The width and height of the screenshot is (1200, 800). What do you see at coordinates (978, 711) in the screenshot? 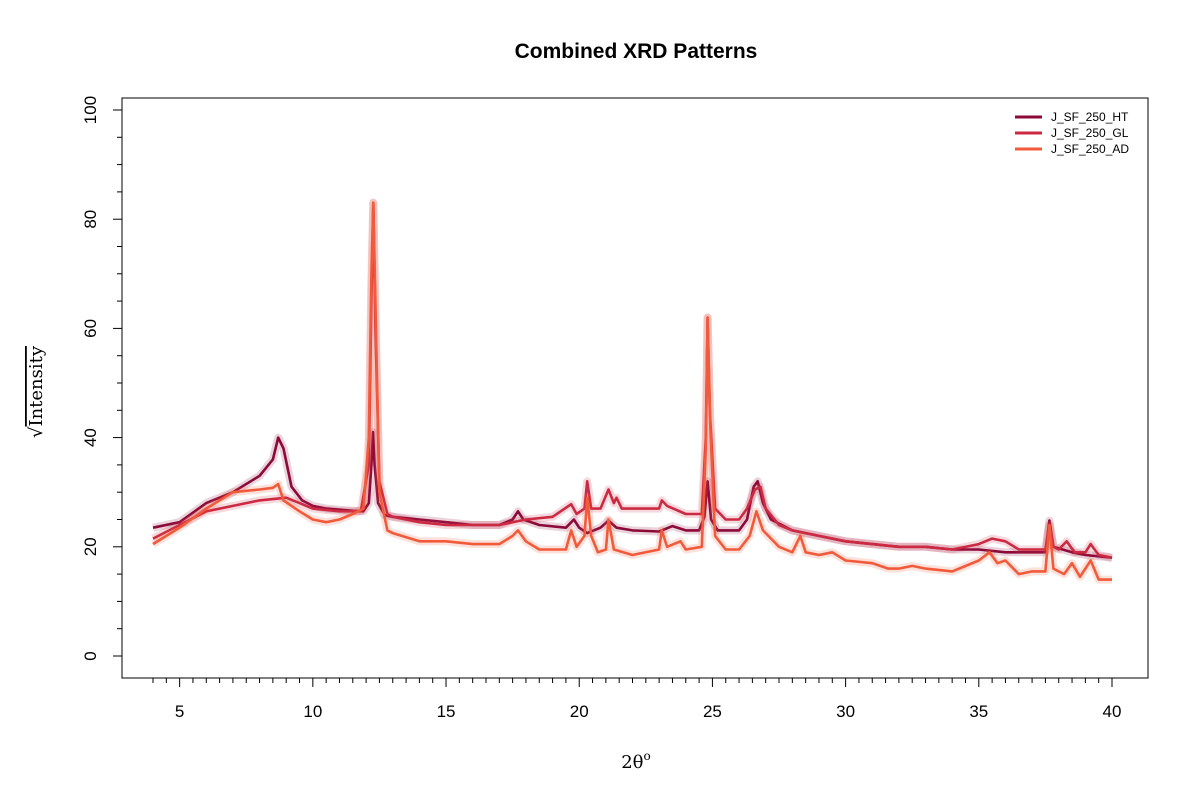
I see `x-tick-label: 35` at bounding box center [978, 711].